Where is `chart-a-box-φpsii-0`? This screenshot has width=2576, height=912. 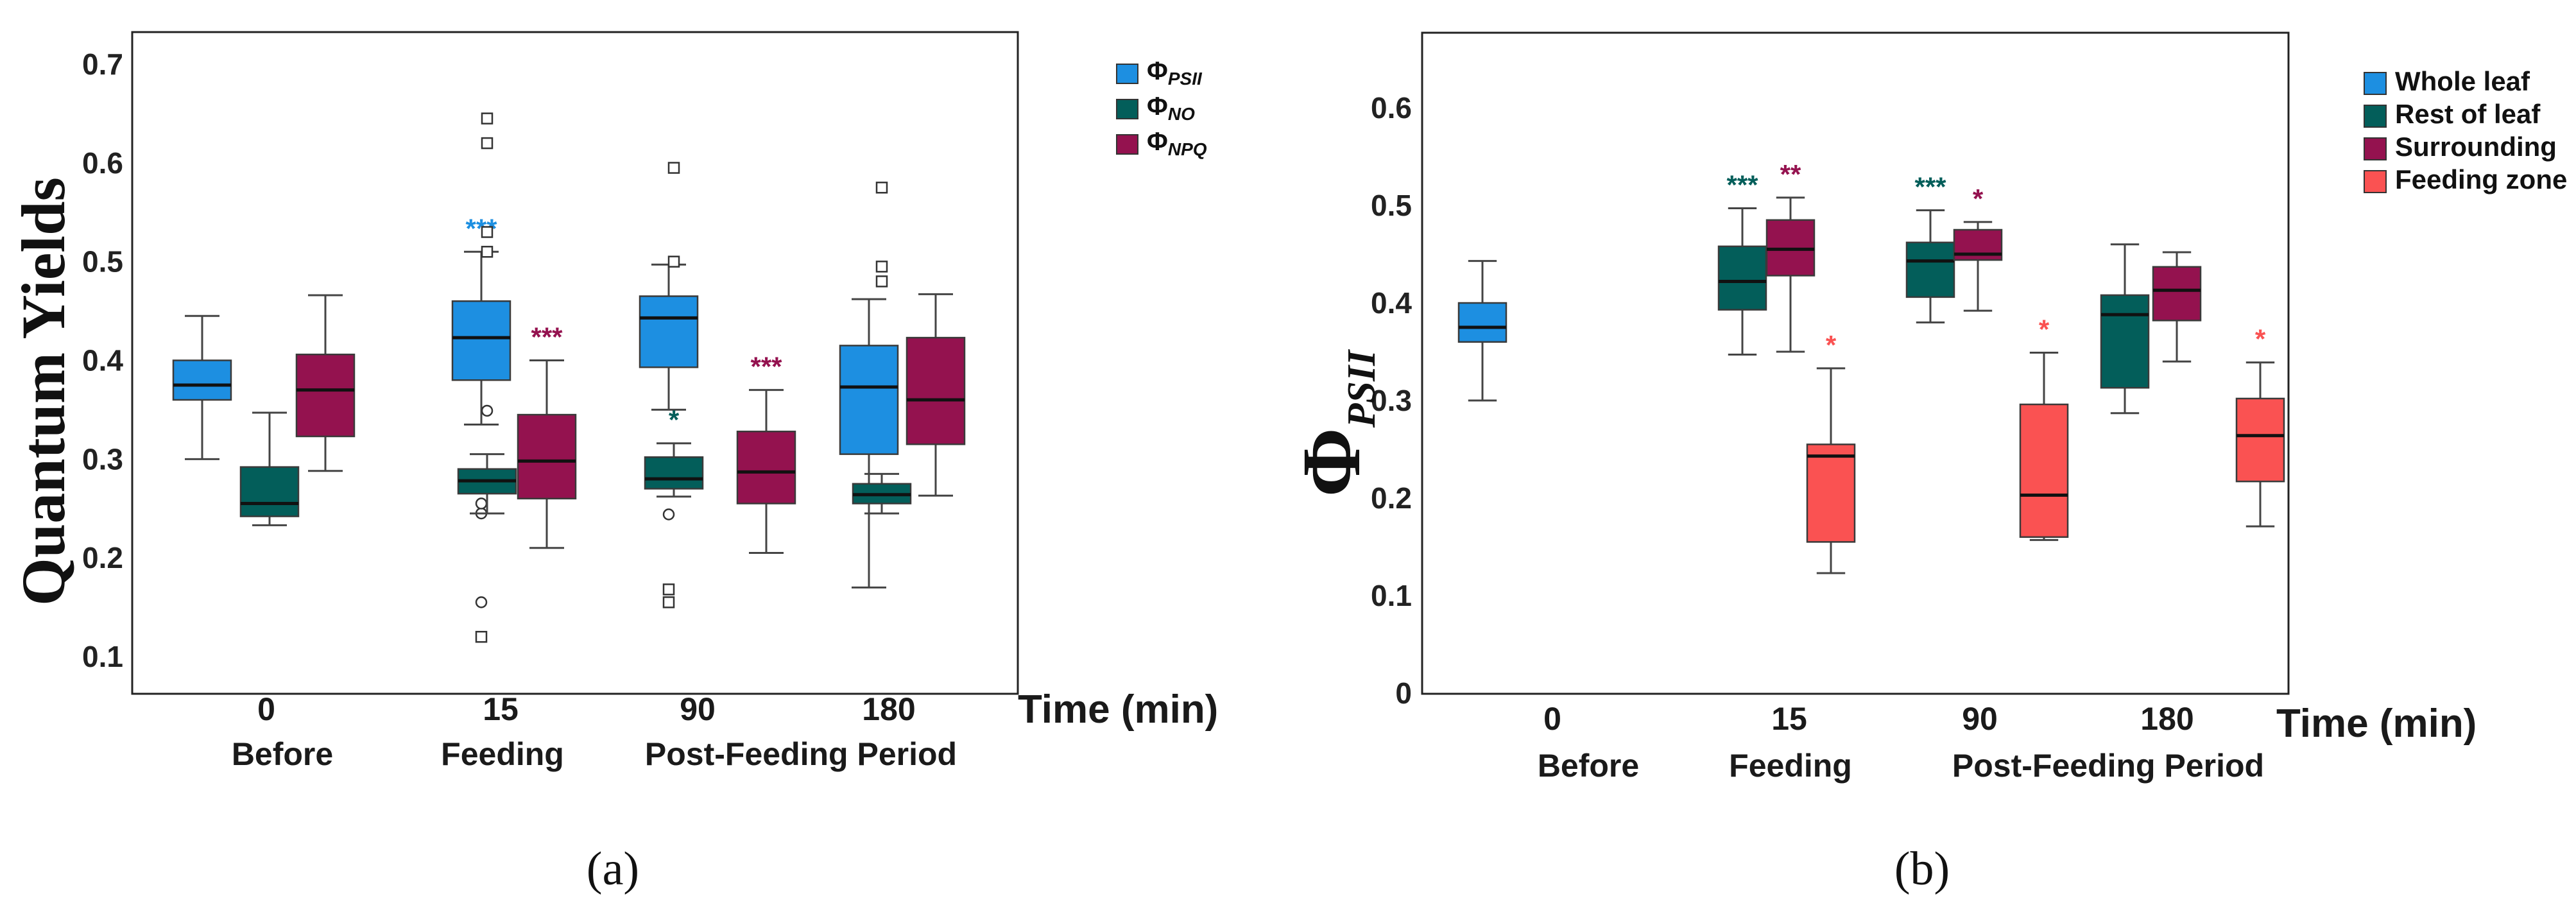 chart-a-box-φpsii-0 is located at coordinates (202, 387).